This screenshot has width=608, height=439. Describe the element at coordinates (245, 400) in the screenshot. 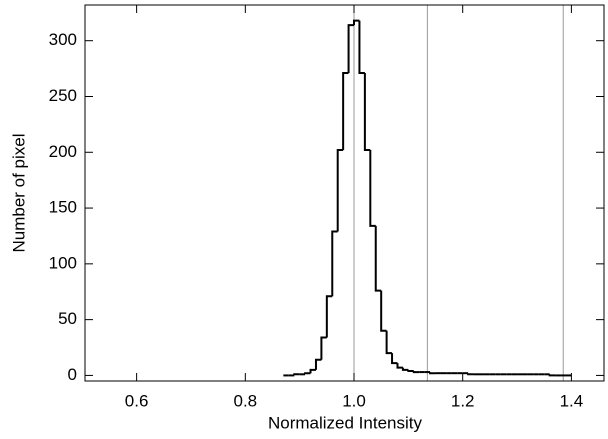

I see `x-tick-label: 0.8` at that location.